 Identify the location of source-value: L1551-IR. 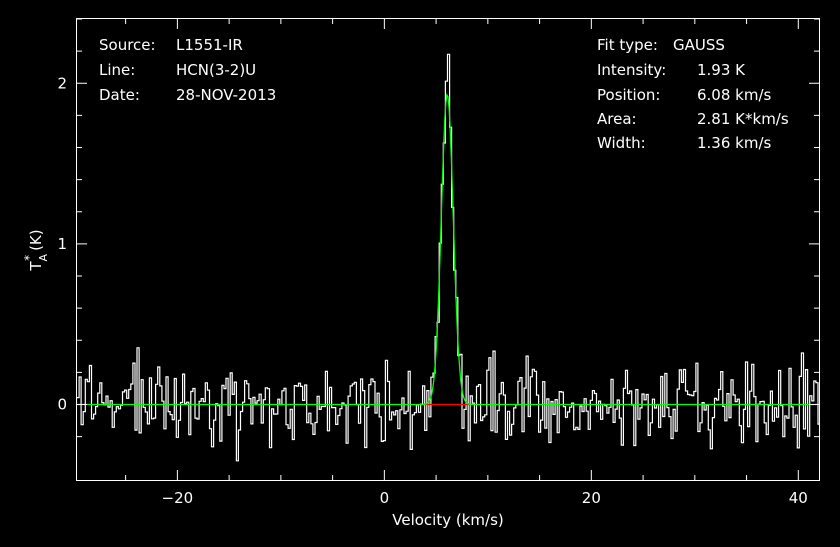
(209, 45).